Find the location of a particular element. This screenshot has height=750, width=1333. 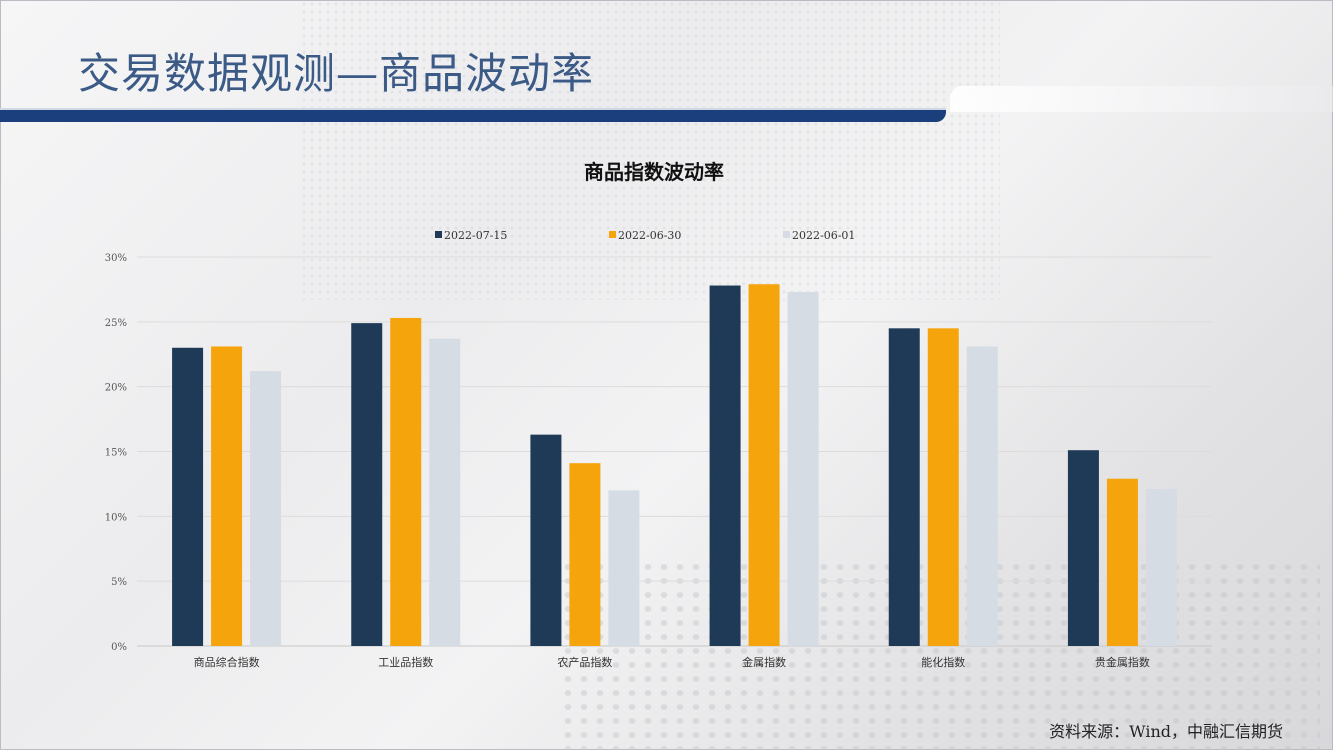

chart-title: 商品指数波动率 is located at coordinates (654, 172).